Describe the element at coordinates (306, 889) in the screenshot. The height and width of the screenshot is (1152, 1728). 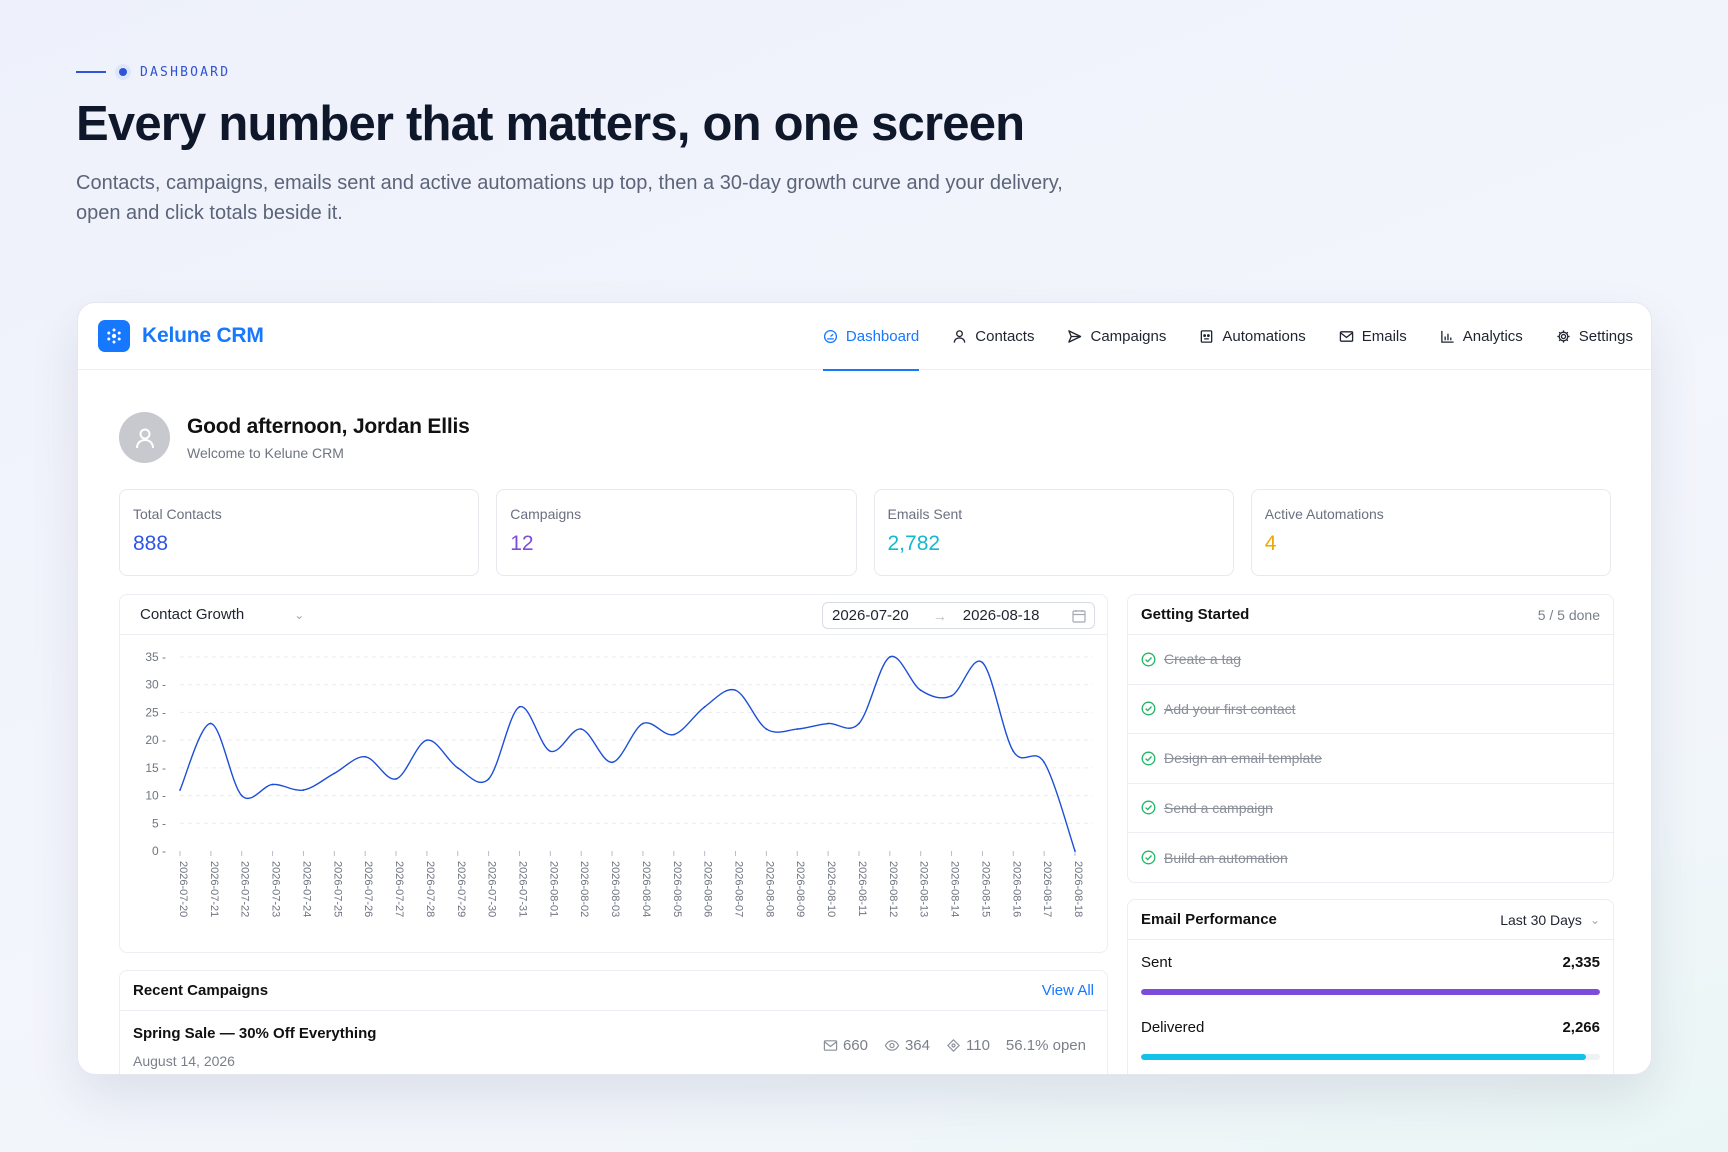
I see `x-tick-label: 2026-07-24` at that location.